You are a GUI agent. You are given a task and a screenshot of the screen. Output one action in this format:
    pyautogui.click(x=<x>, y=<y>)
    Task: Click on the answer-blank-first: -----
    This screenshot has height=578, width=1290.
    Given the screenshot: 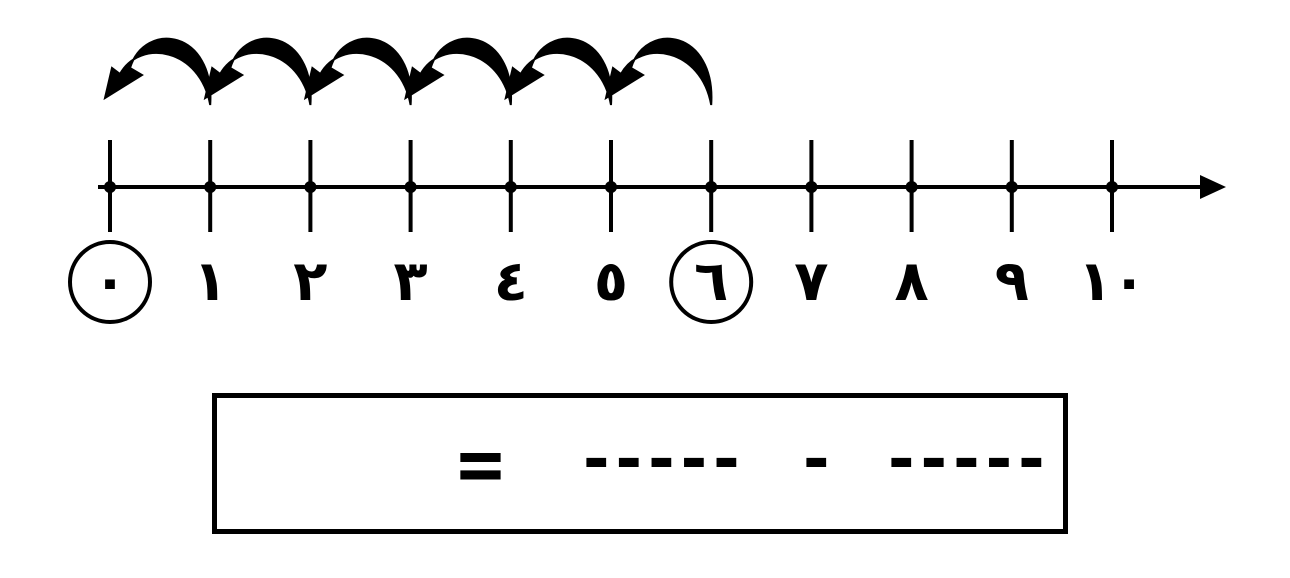 What is the action you would take?
    pyautogui.click(x=661, y=460)
    